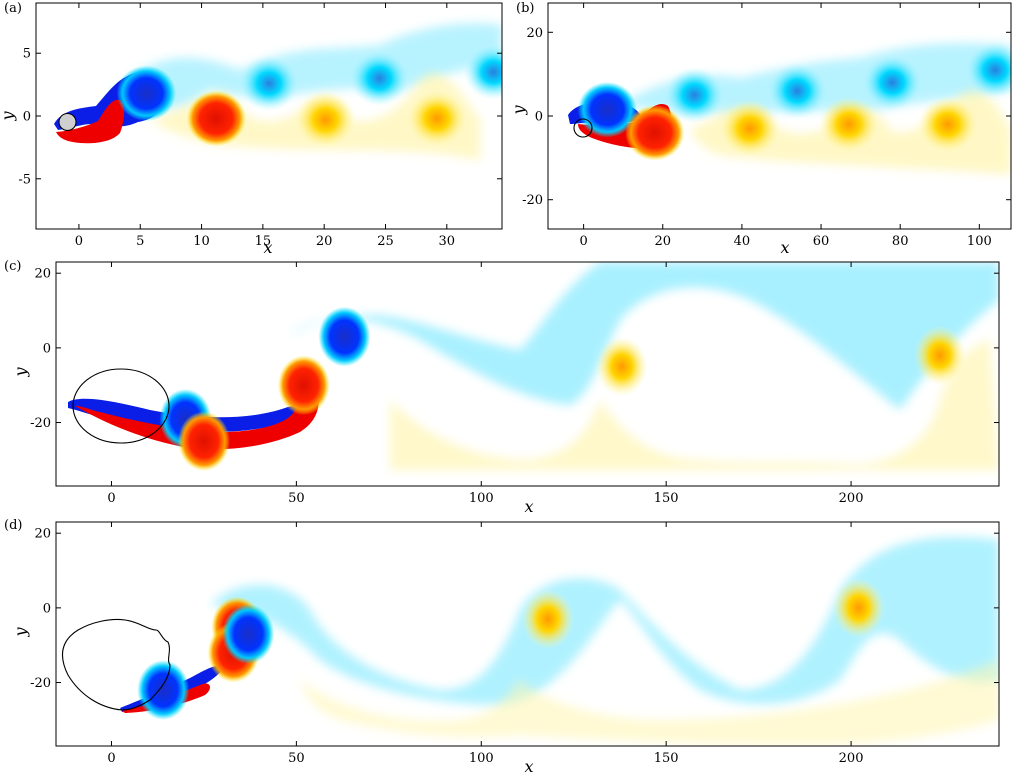 This screenshot has height=781, width=1012. What do you see at coordinates (90, 121) in the screenshot?
I see `panel-a-lower-shear-layer` at bounding box center [90, 121].